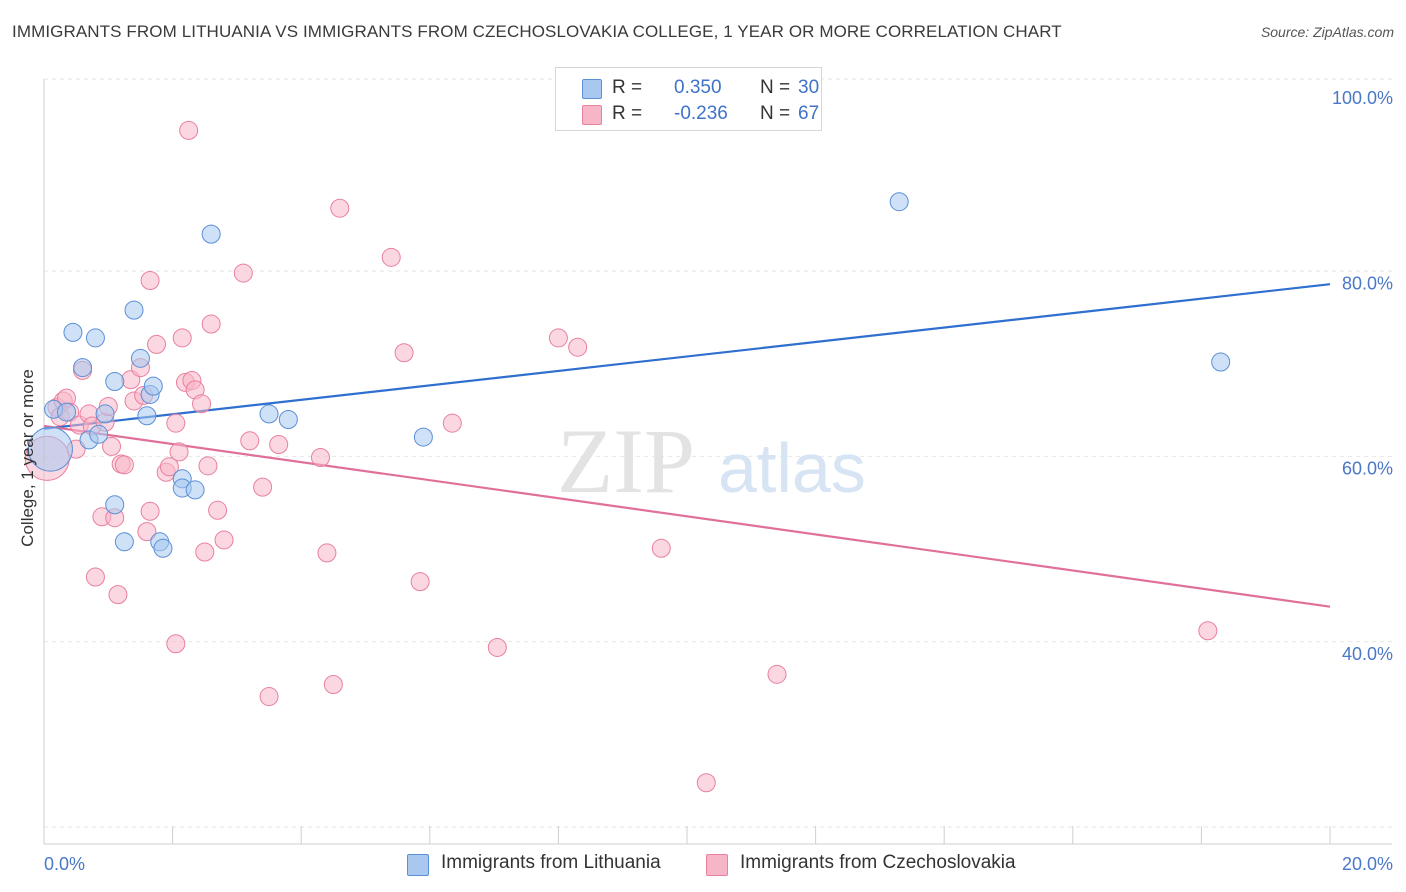 The width and height of the screenshot is (1406, 892). I want to click on y-axis-label: College, 1 year or more, so click(27, 458).